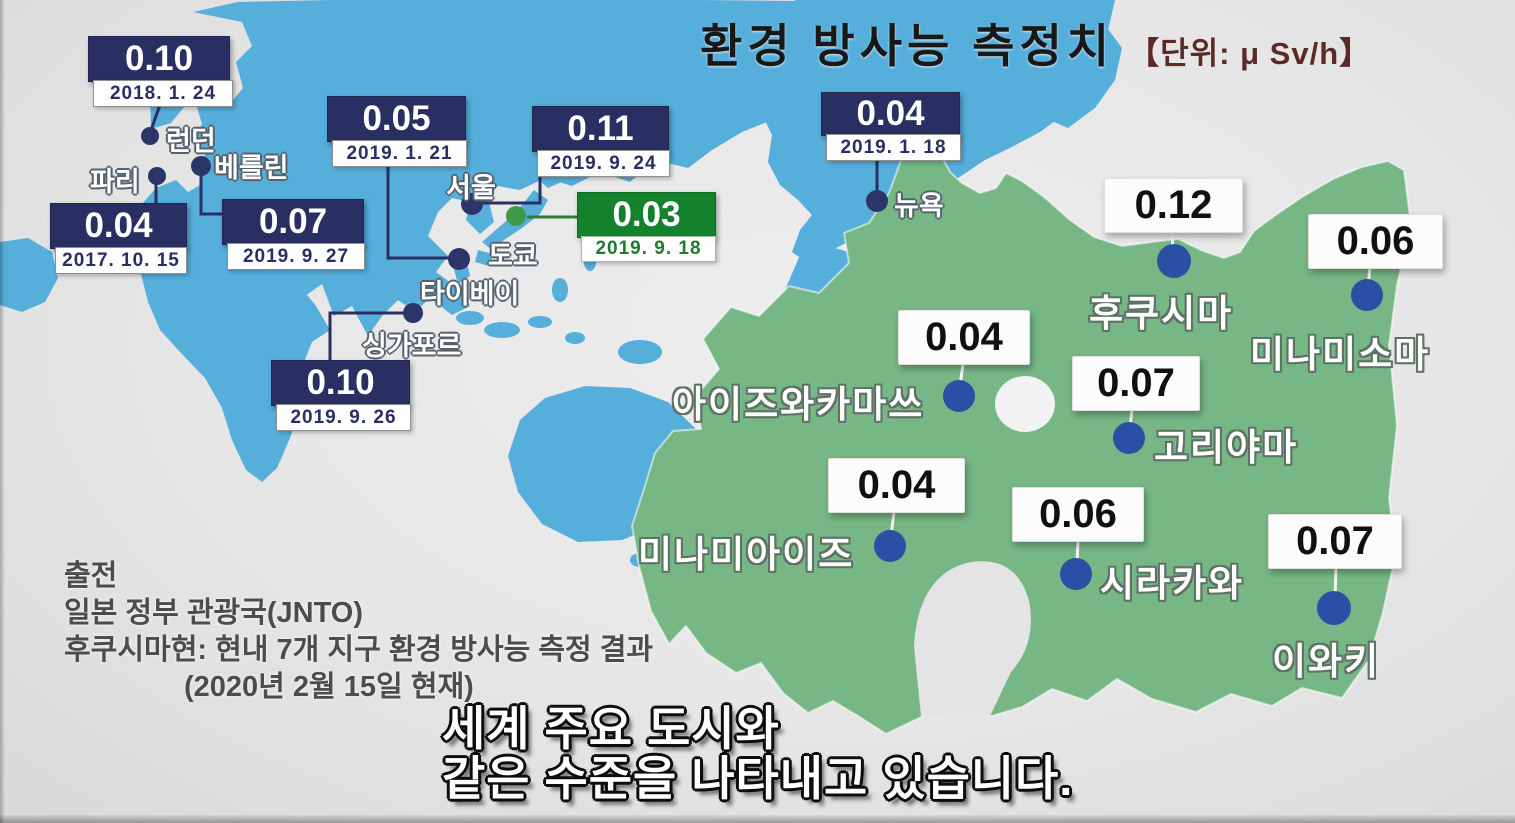 This screenshot has width=1515, height=823. Describe the element at coordinates (1076, 73) in the screenshot. I see `world-map-greenland` at that location.